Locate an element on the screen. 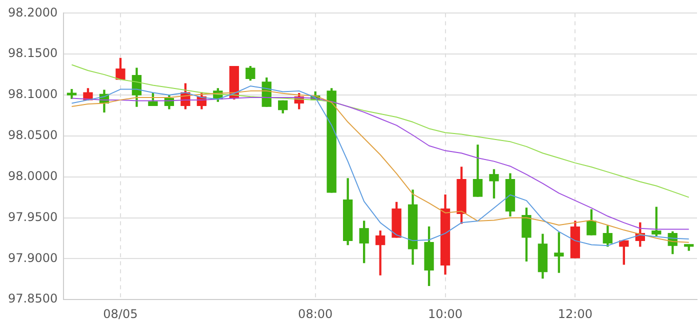  x-tick-label: 12:00 is located at coordinates (575, 313).